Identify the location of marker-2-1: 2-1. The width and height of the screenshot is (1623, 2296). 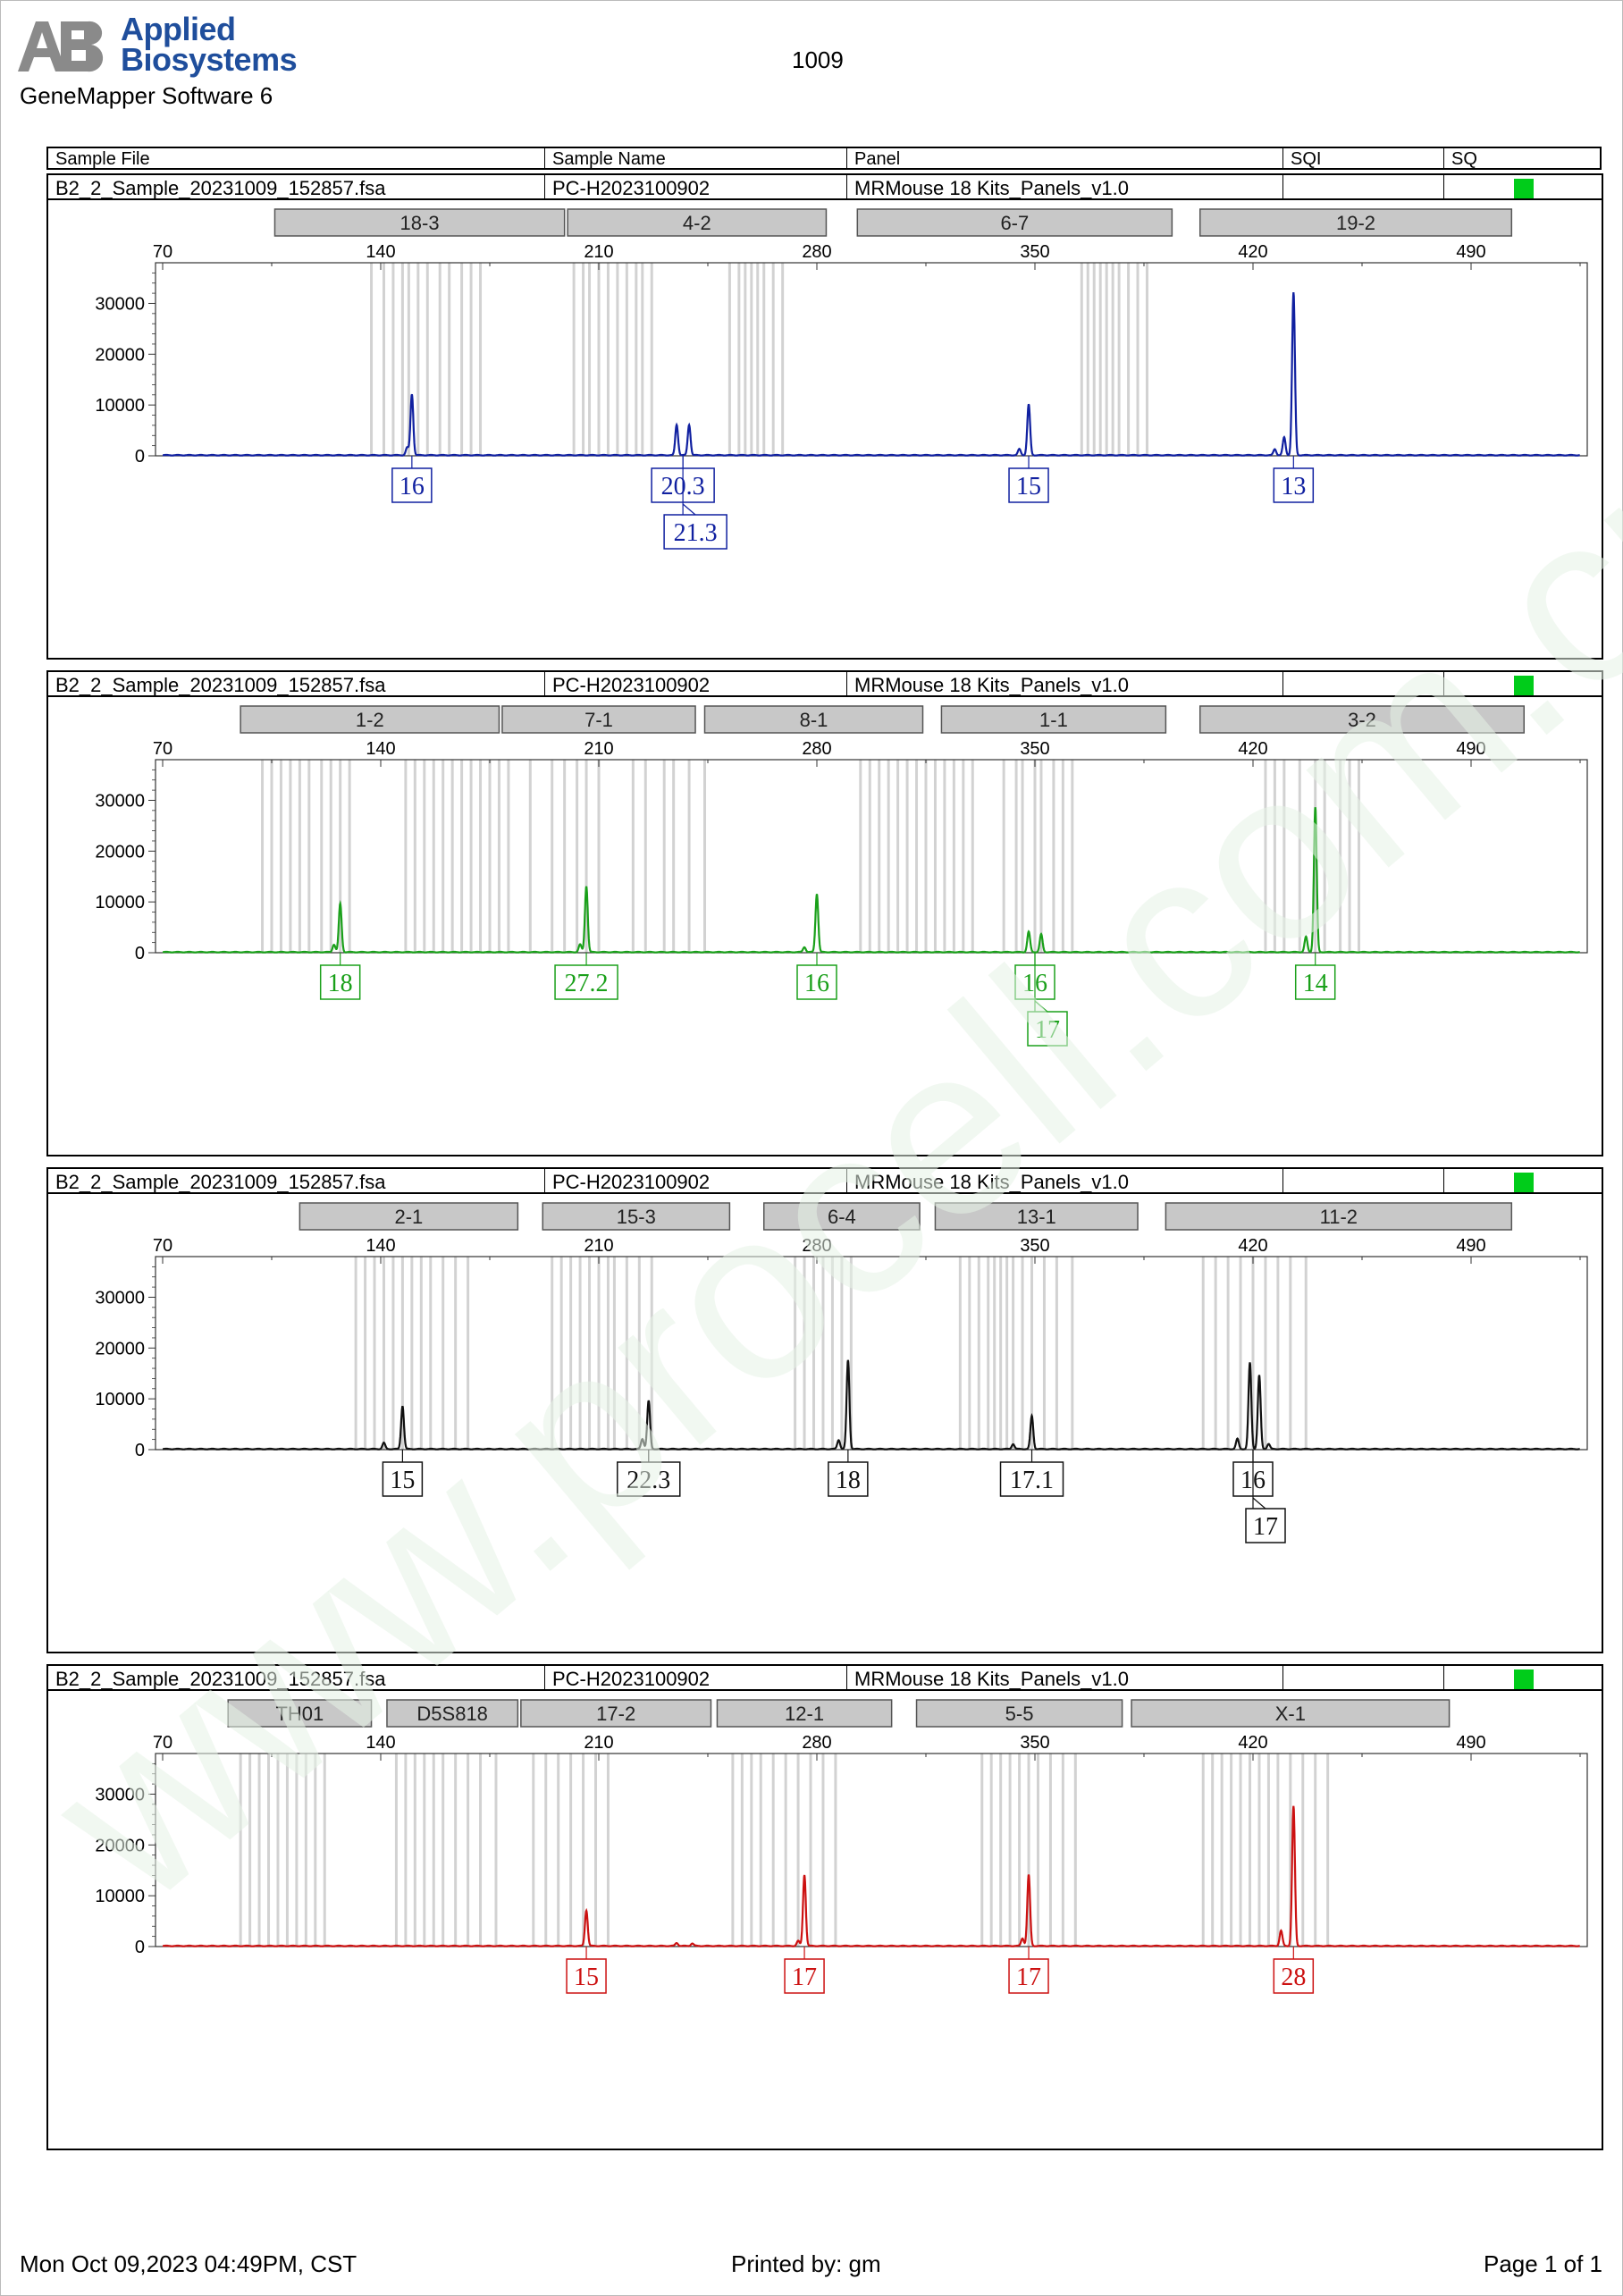
(409, 1216).